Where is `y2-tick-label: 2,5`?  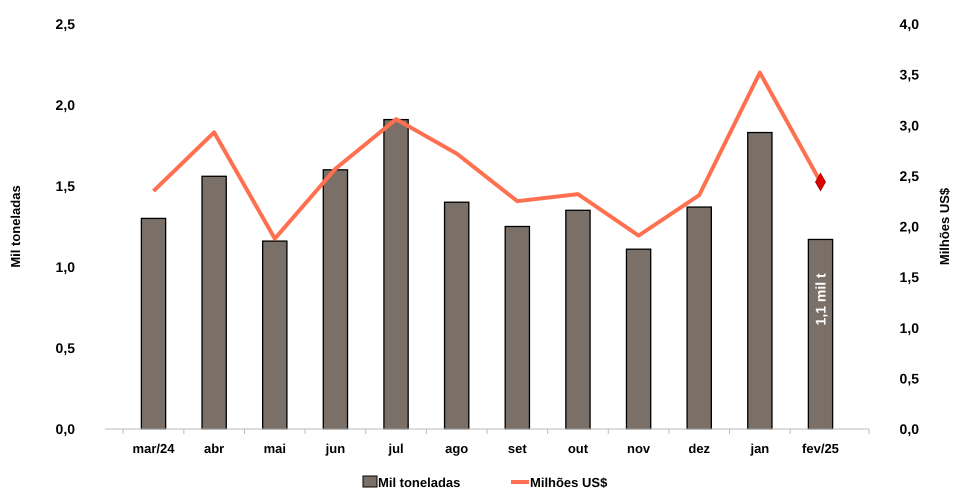
y2-tick-label: 2,5 is located at coordinates (910, 176).